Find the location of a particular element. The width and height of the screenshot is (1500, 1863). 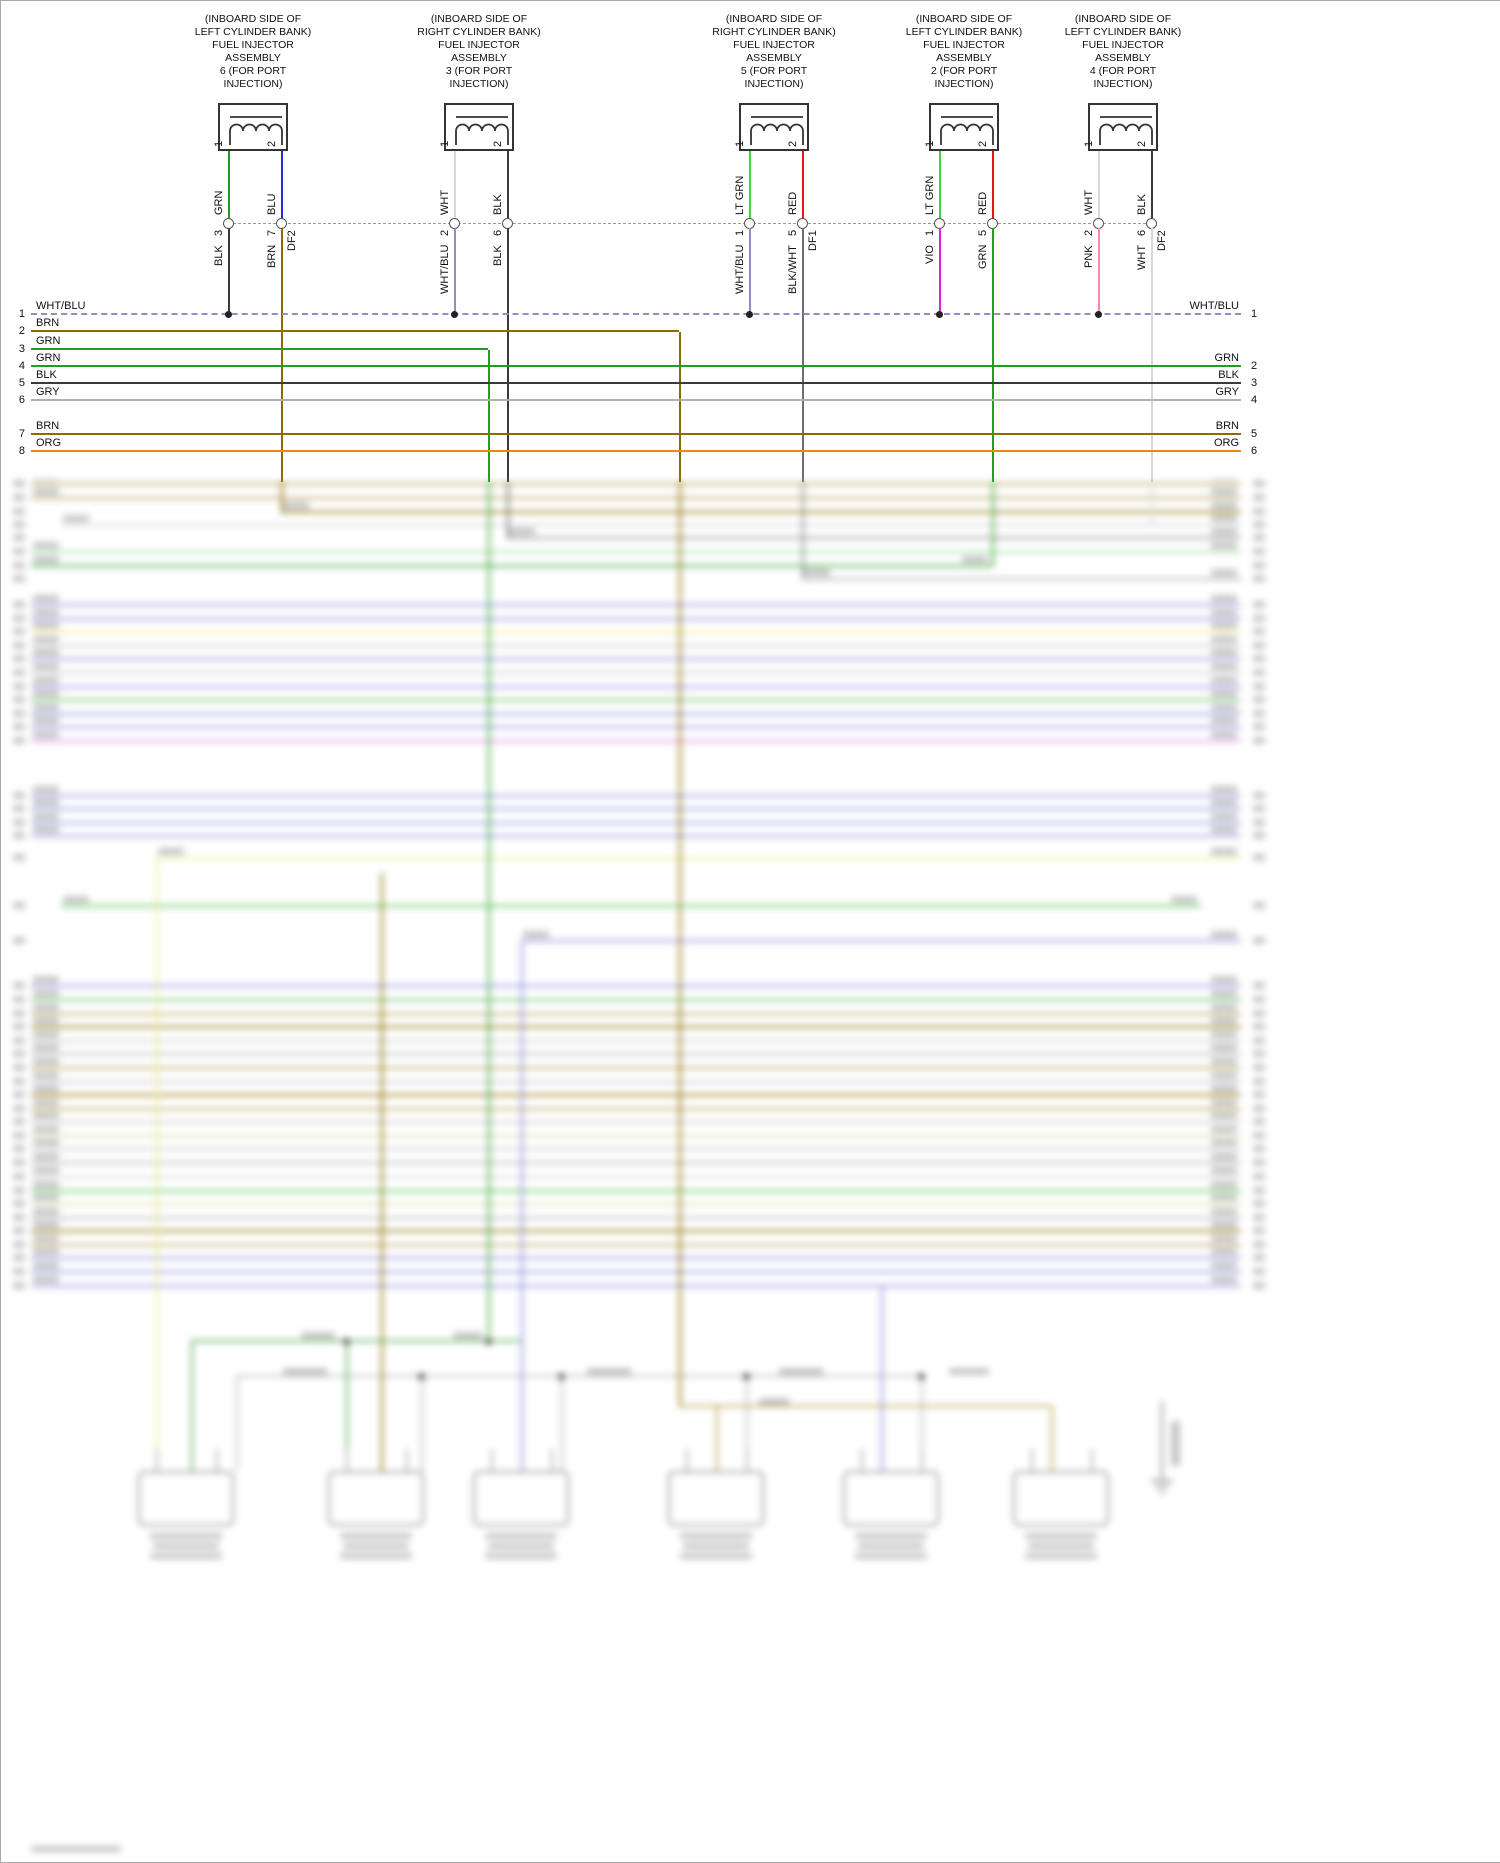

wire-grn-drop is located at coordinates (489, 416).